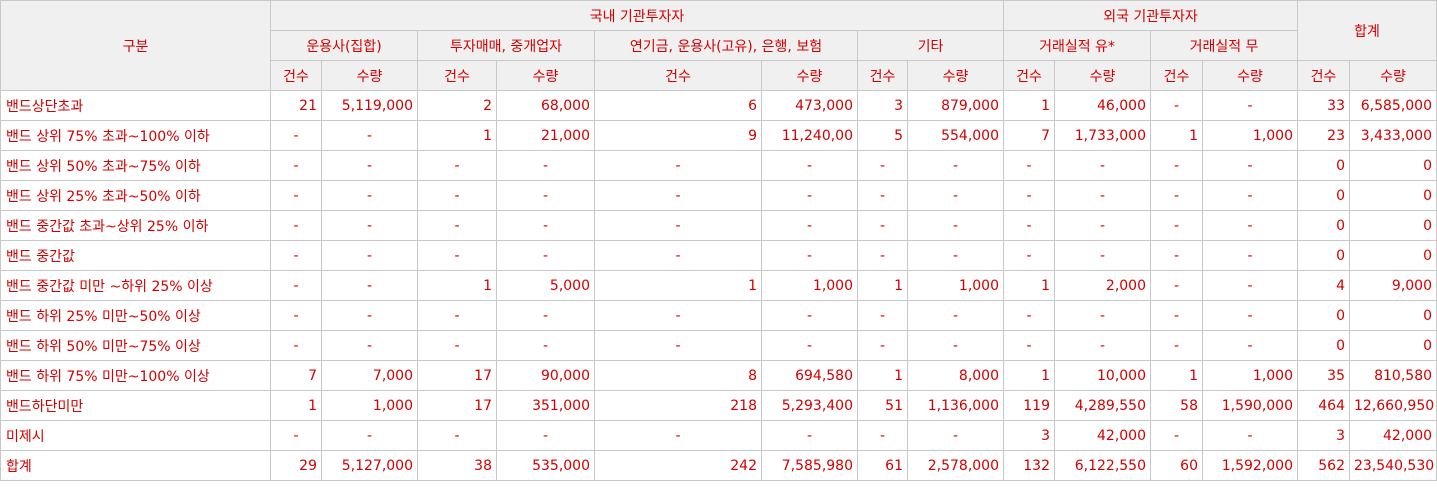 The width and height of the screenshot is (1437, 488). I want to click on header-category: 구분, so click(135, 45).